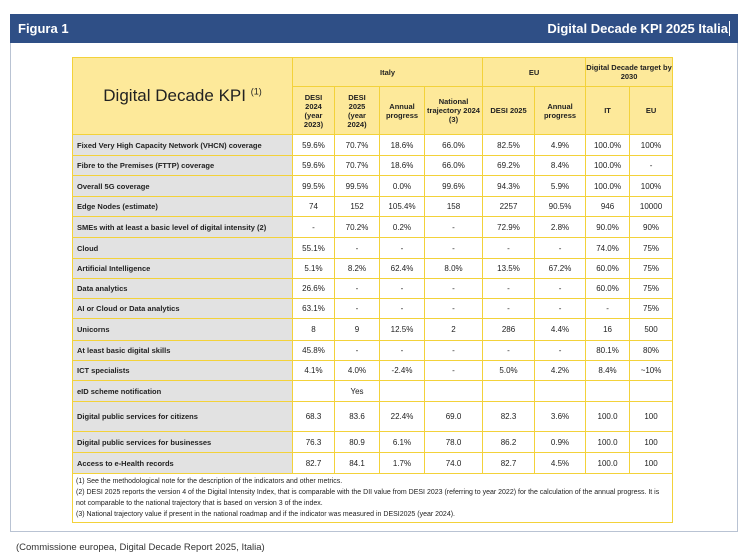 This screenshot has height=557, width=750. Describe the element at coordinates (629, 72) in the screenshot. I see `group-target: Digital Decade target by 2030` at that location.